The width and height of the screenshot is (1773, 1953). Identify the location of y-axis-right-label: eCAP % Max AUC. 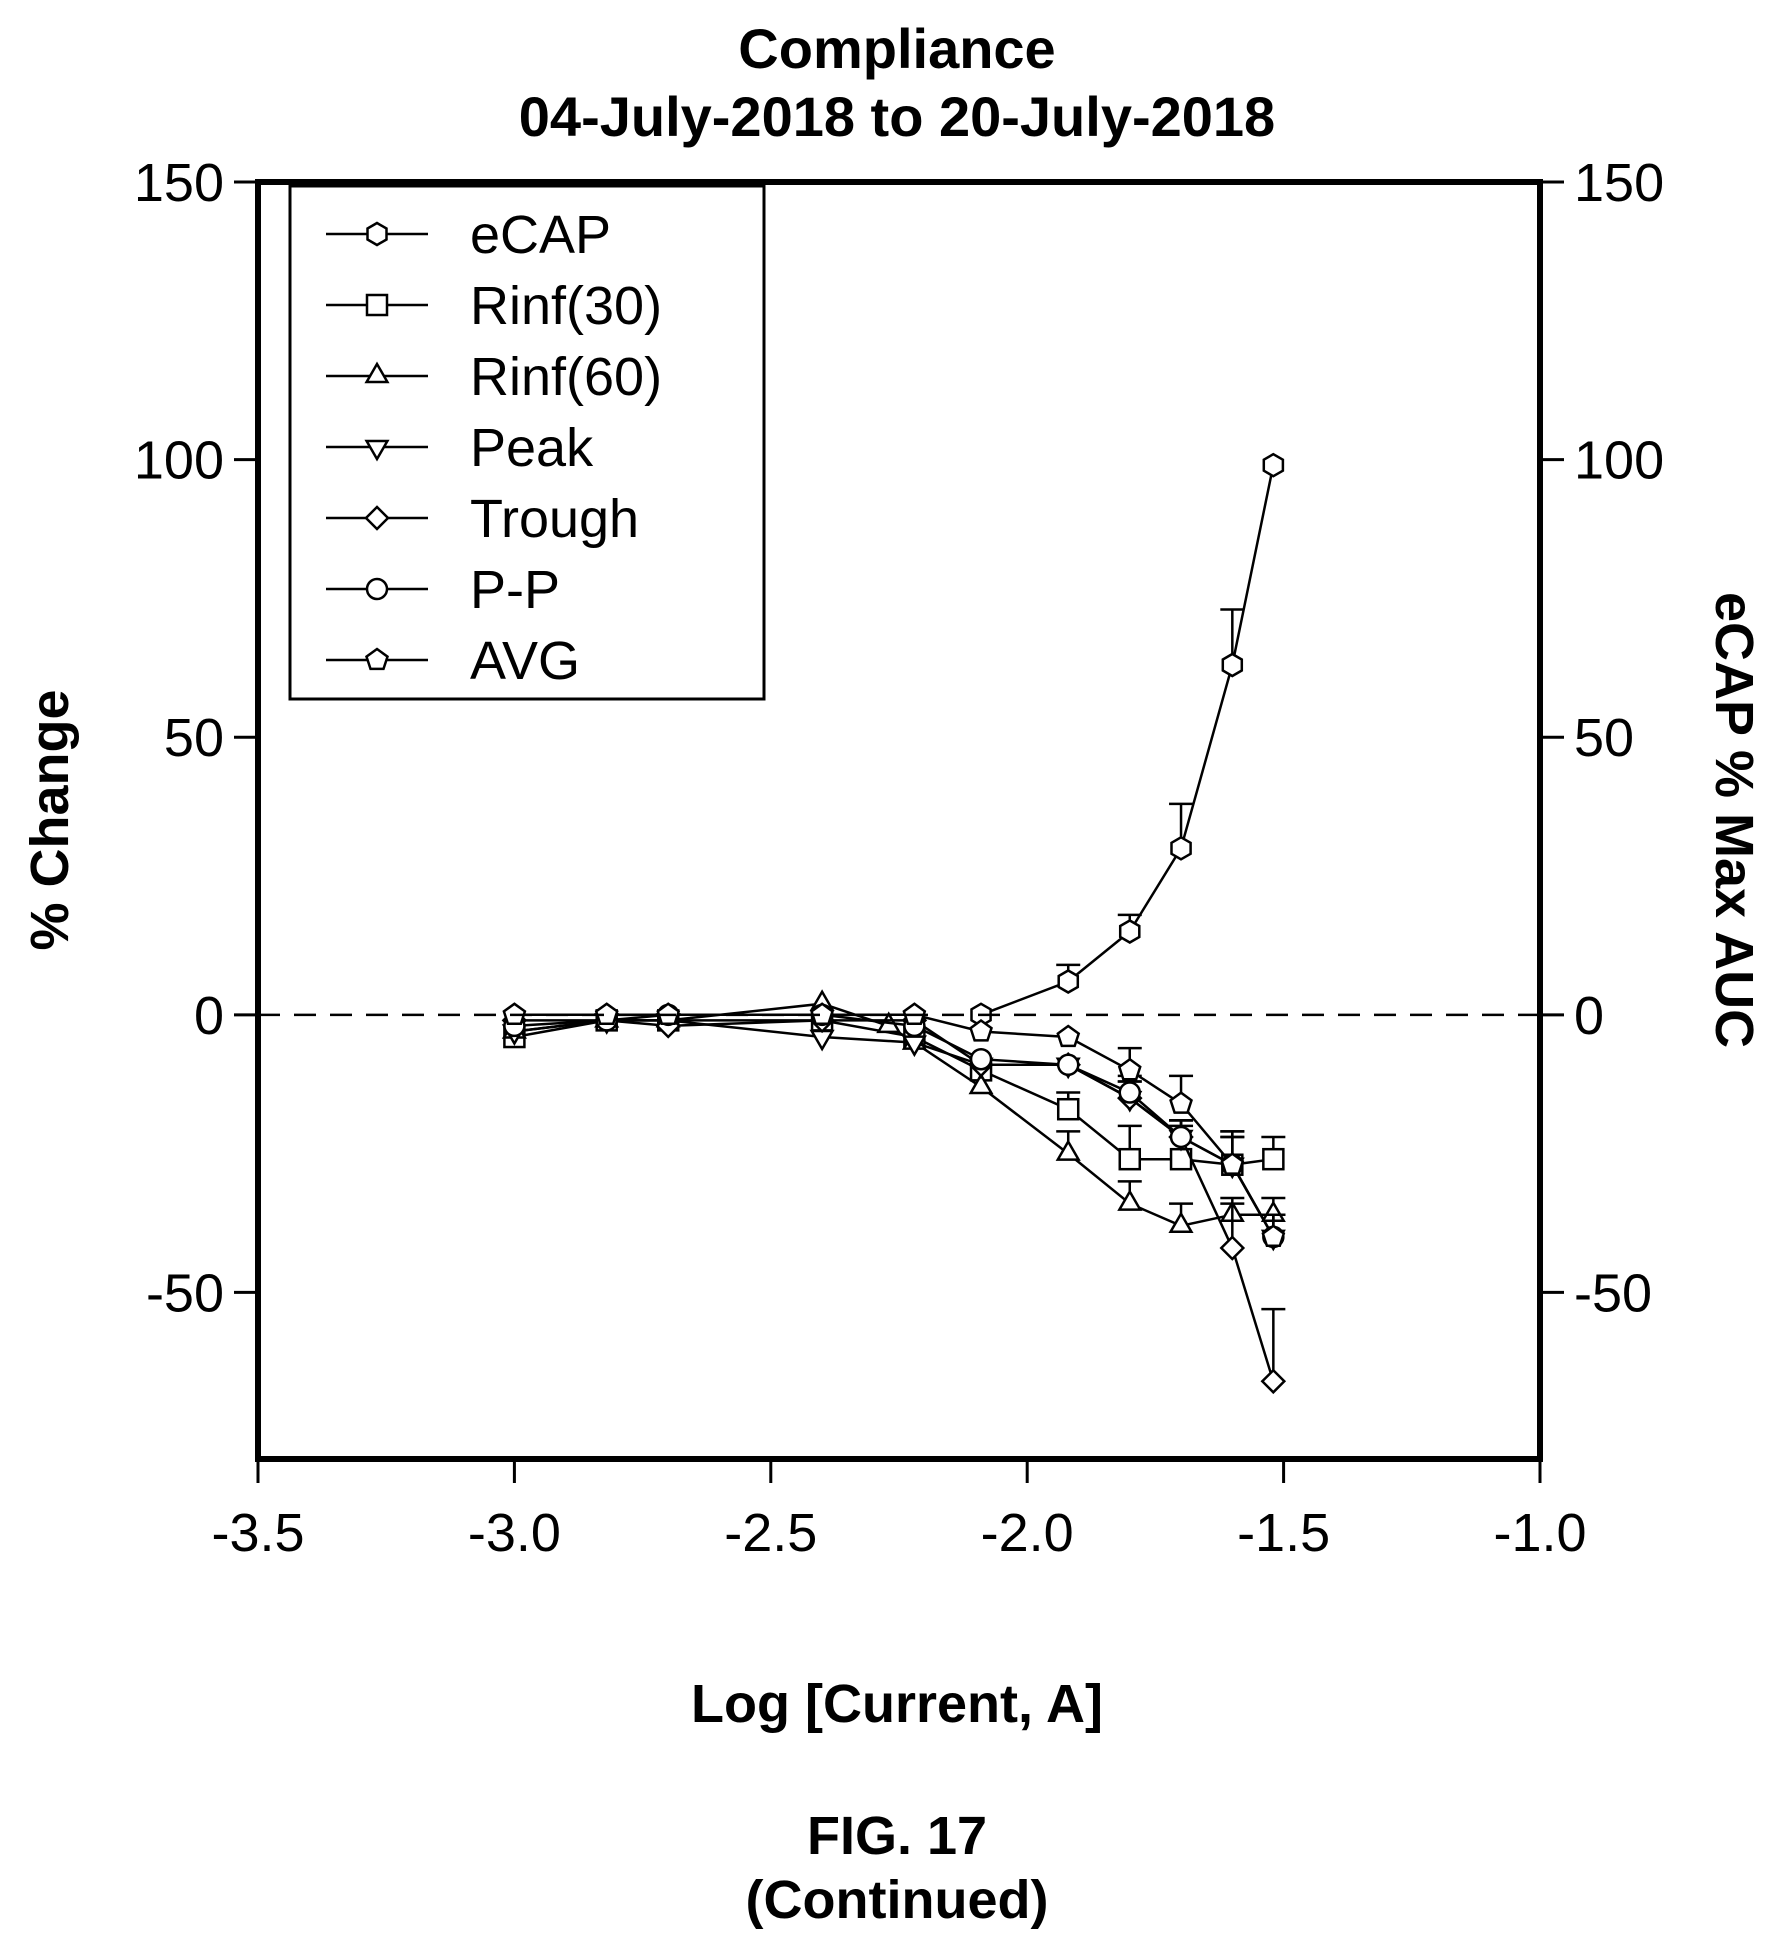
(1734, 820).